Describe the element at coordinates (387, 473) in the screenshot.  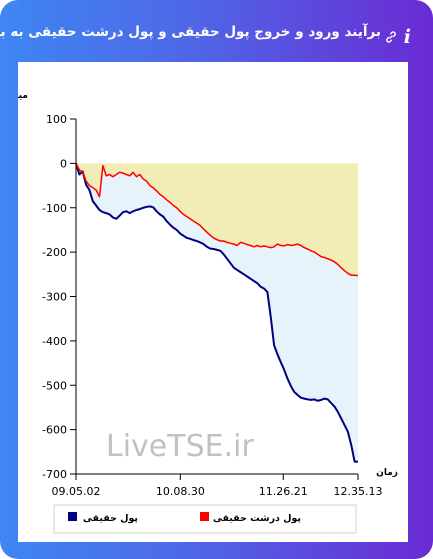
I see `x-axis-label: زمان` at that location.